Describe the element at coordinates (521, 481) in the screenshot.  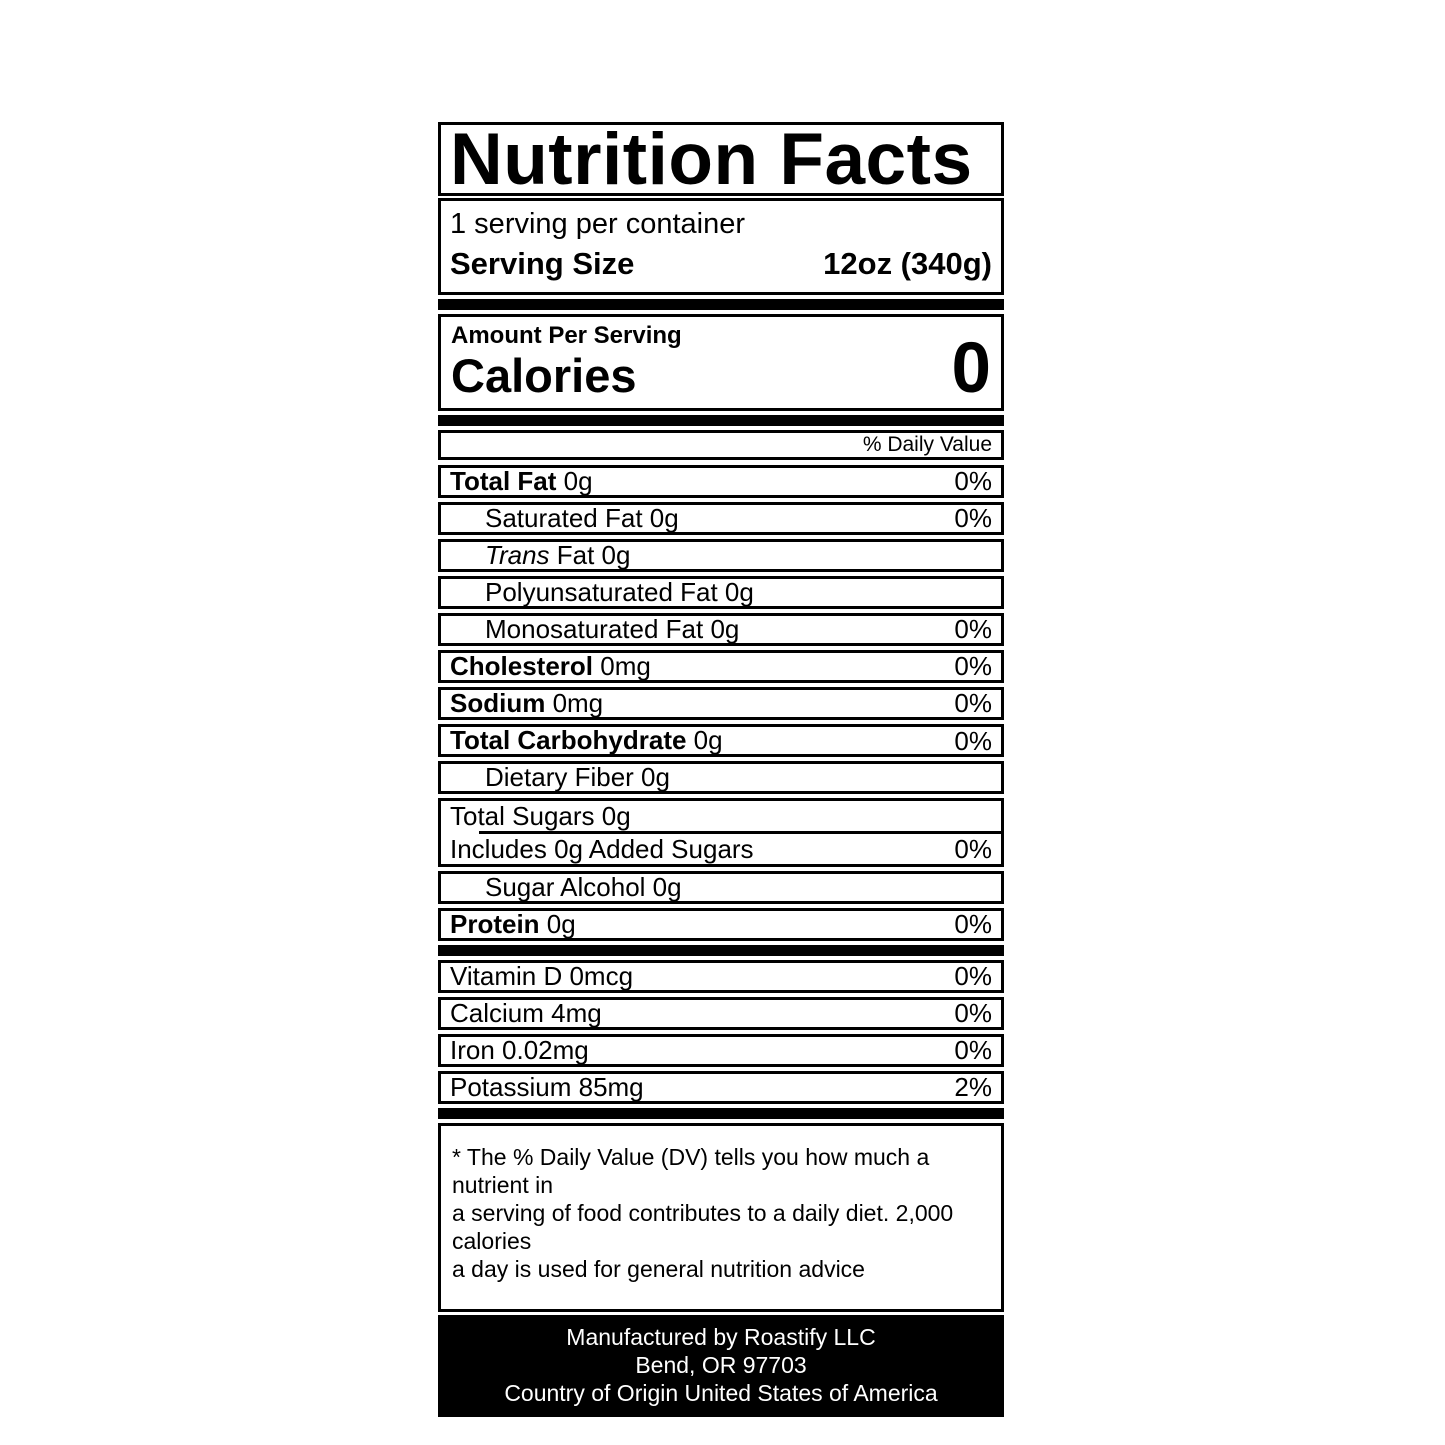
I see `nutrient-name: Total Fat 0g` at that location.